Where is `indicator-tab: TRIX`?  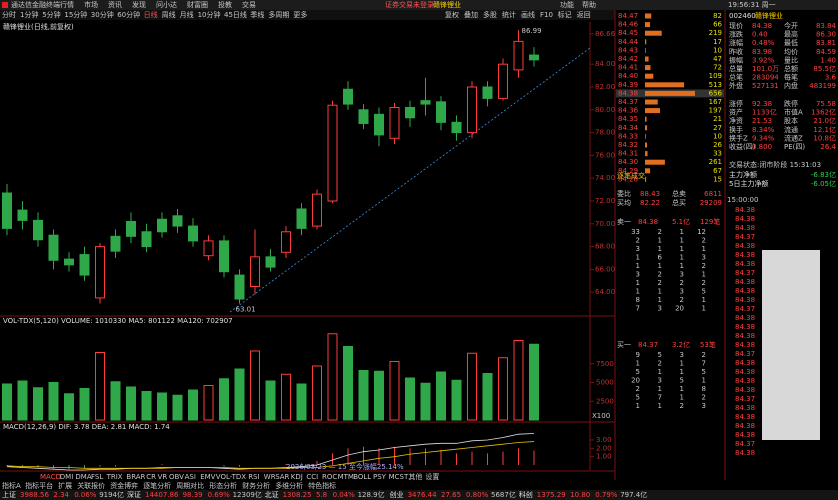 indicator-tab: TRIX is located at coordinates (114, 477).